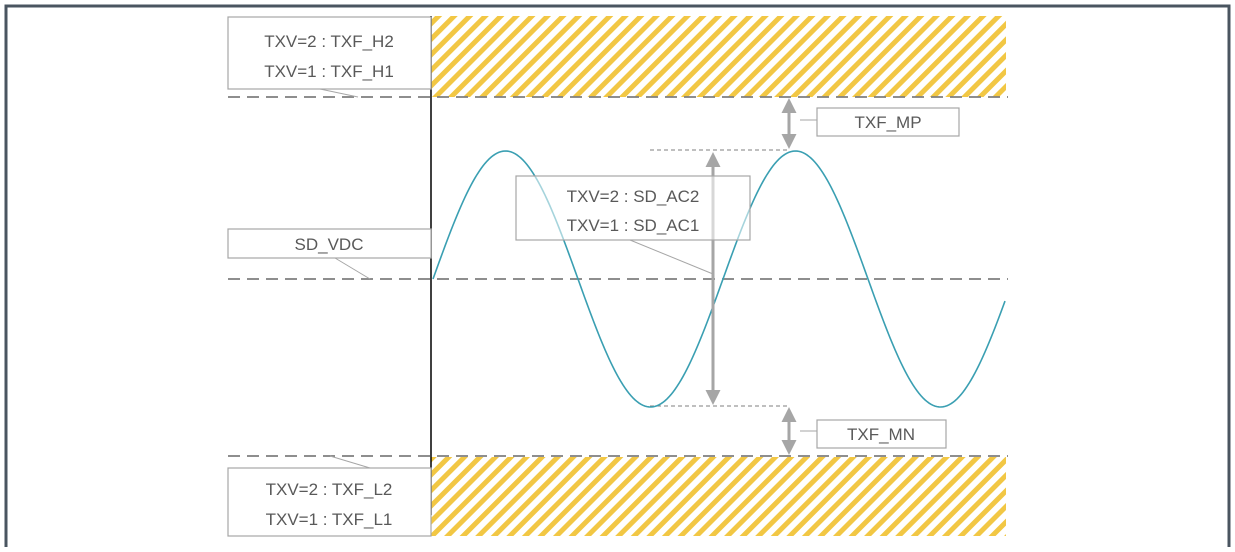  I want to click on ac-amplitude-callout: TXV=2 : SD_AC2 TXV=1 : SD_AC1, so click(633, 208).